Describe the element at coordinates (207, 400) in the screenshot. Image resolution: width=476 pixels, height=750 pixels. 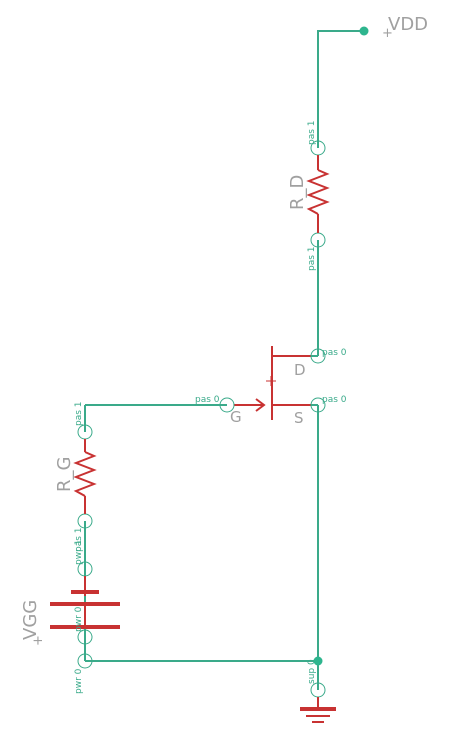
I see `mos-gate-pin-label: pas 0` at that location.